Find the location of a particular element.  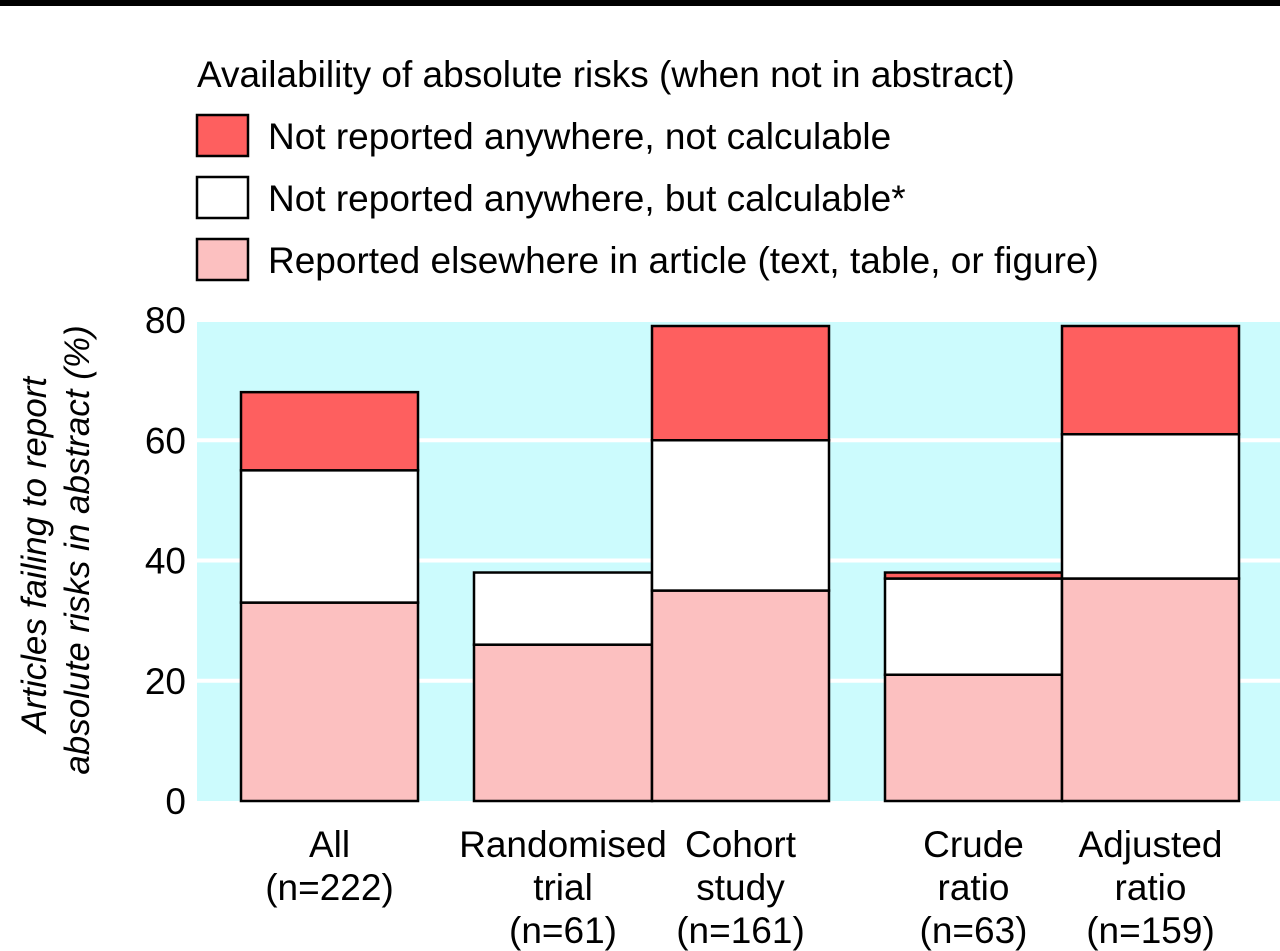

x-category-label: (n=63) is located at coordinates (974, 930).